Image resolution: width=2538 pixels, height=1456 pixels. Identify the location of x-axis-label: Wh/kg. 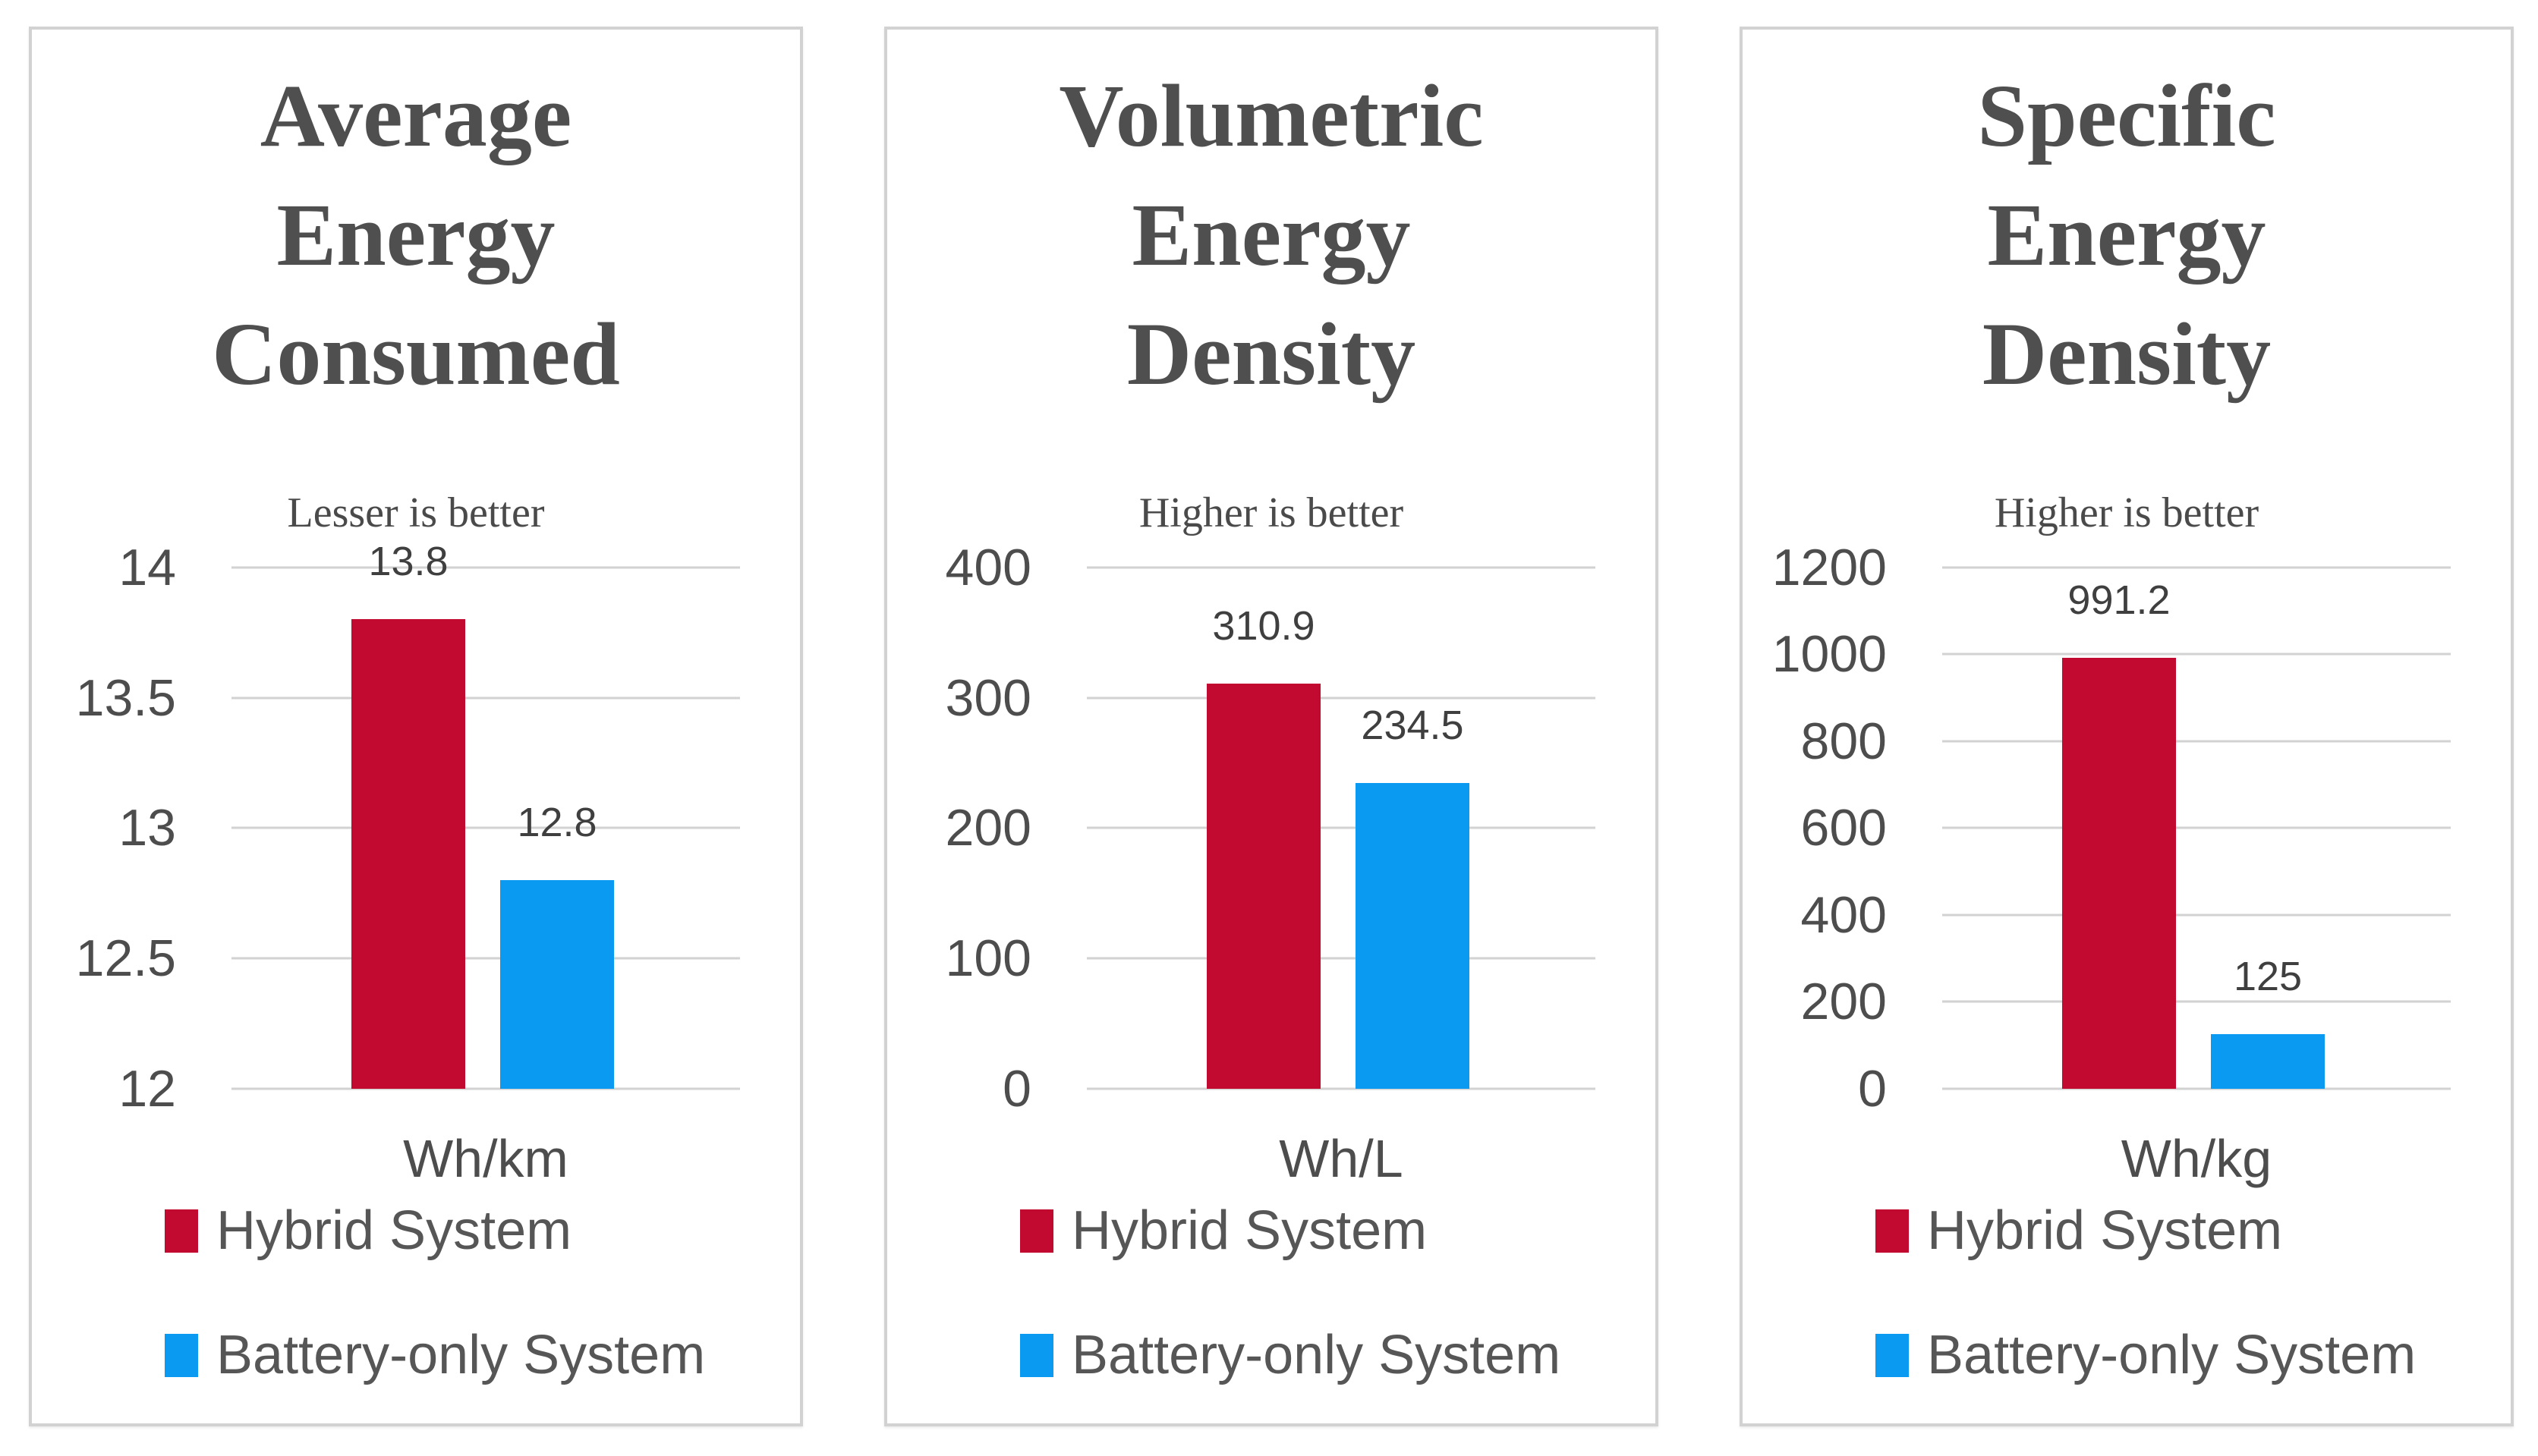
(2196, 1158).